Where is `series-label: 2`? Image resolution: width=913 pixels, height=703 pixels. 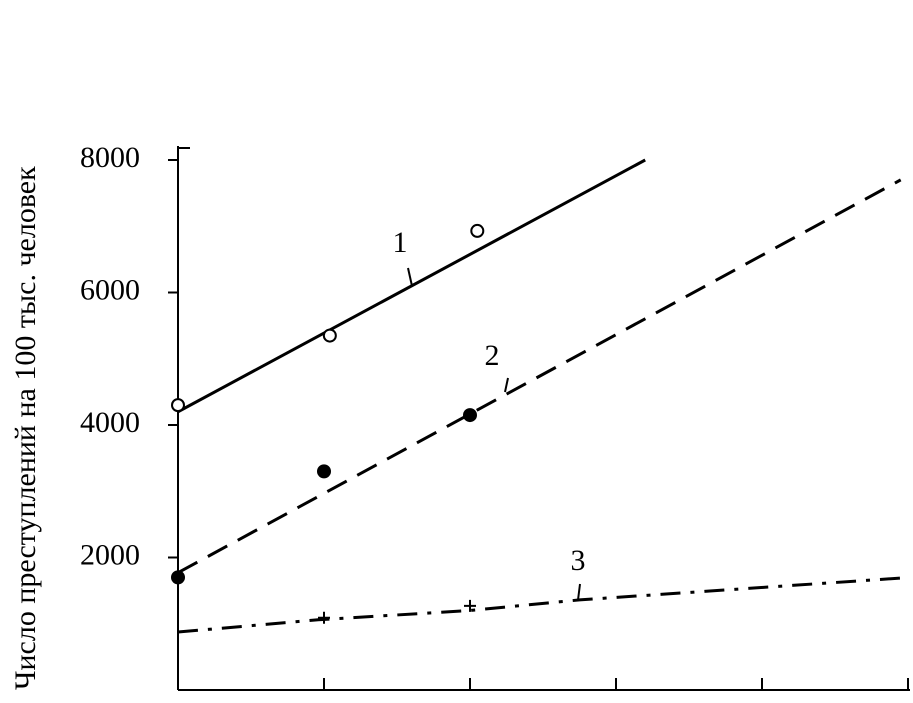
series-label: 2 is located at coordinates (492, 355).